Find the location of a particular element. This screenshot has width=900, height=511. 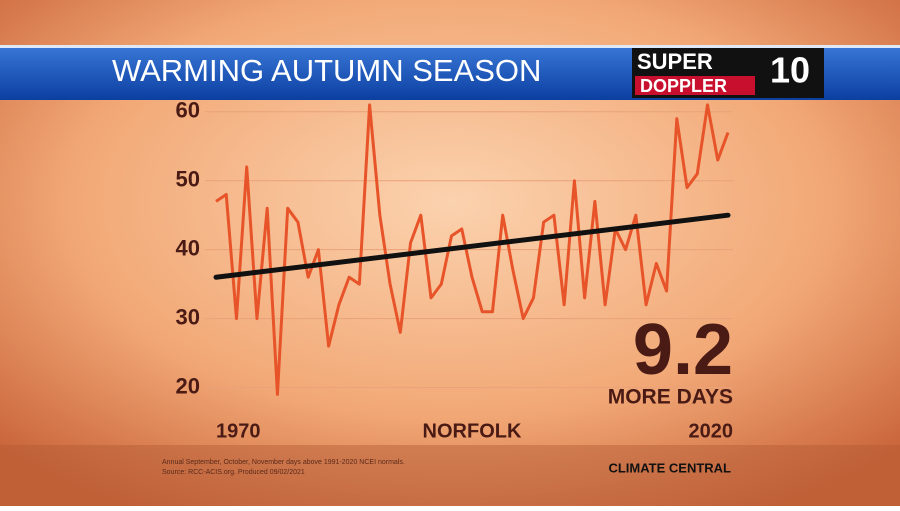

y-tick-label: 40 is located at coordinates (188, 247).